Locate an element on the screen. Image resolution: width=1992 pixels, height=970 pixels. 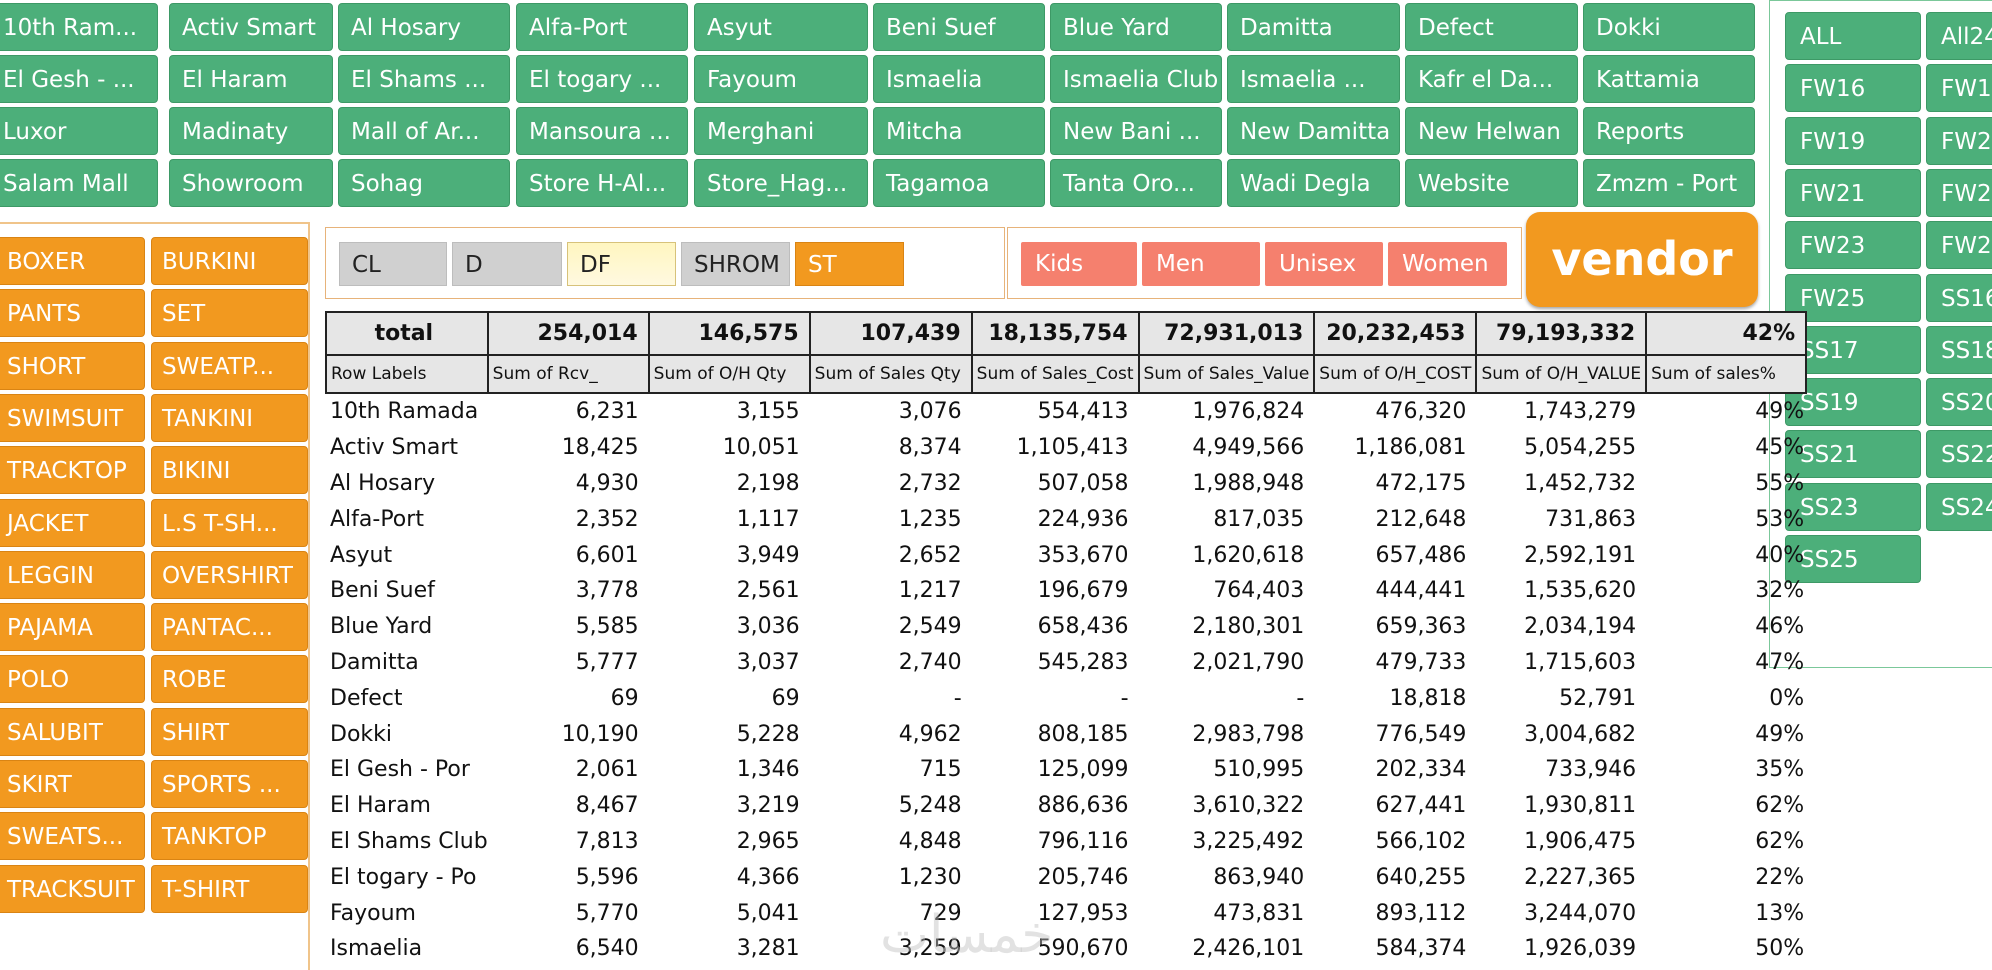
category-button: JACKET is located at coordinates (72, 522).